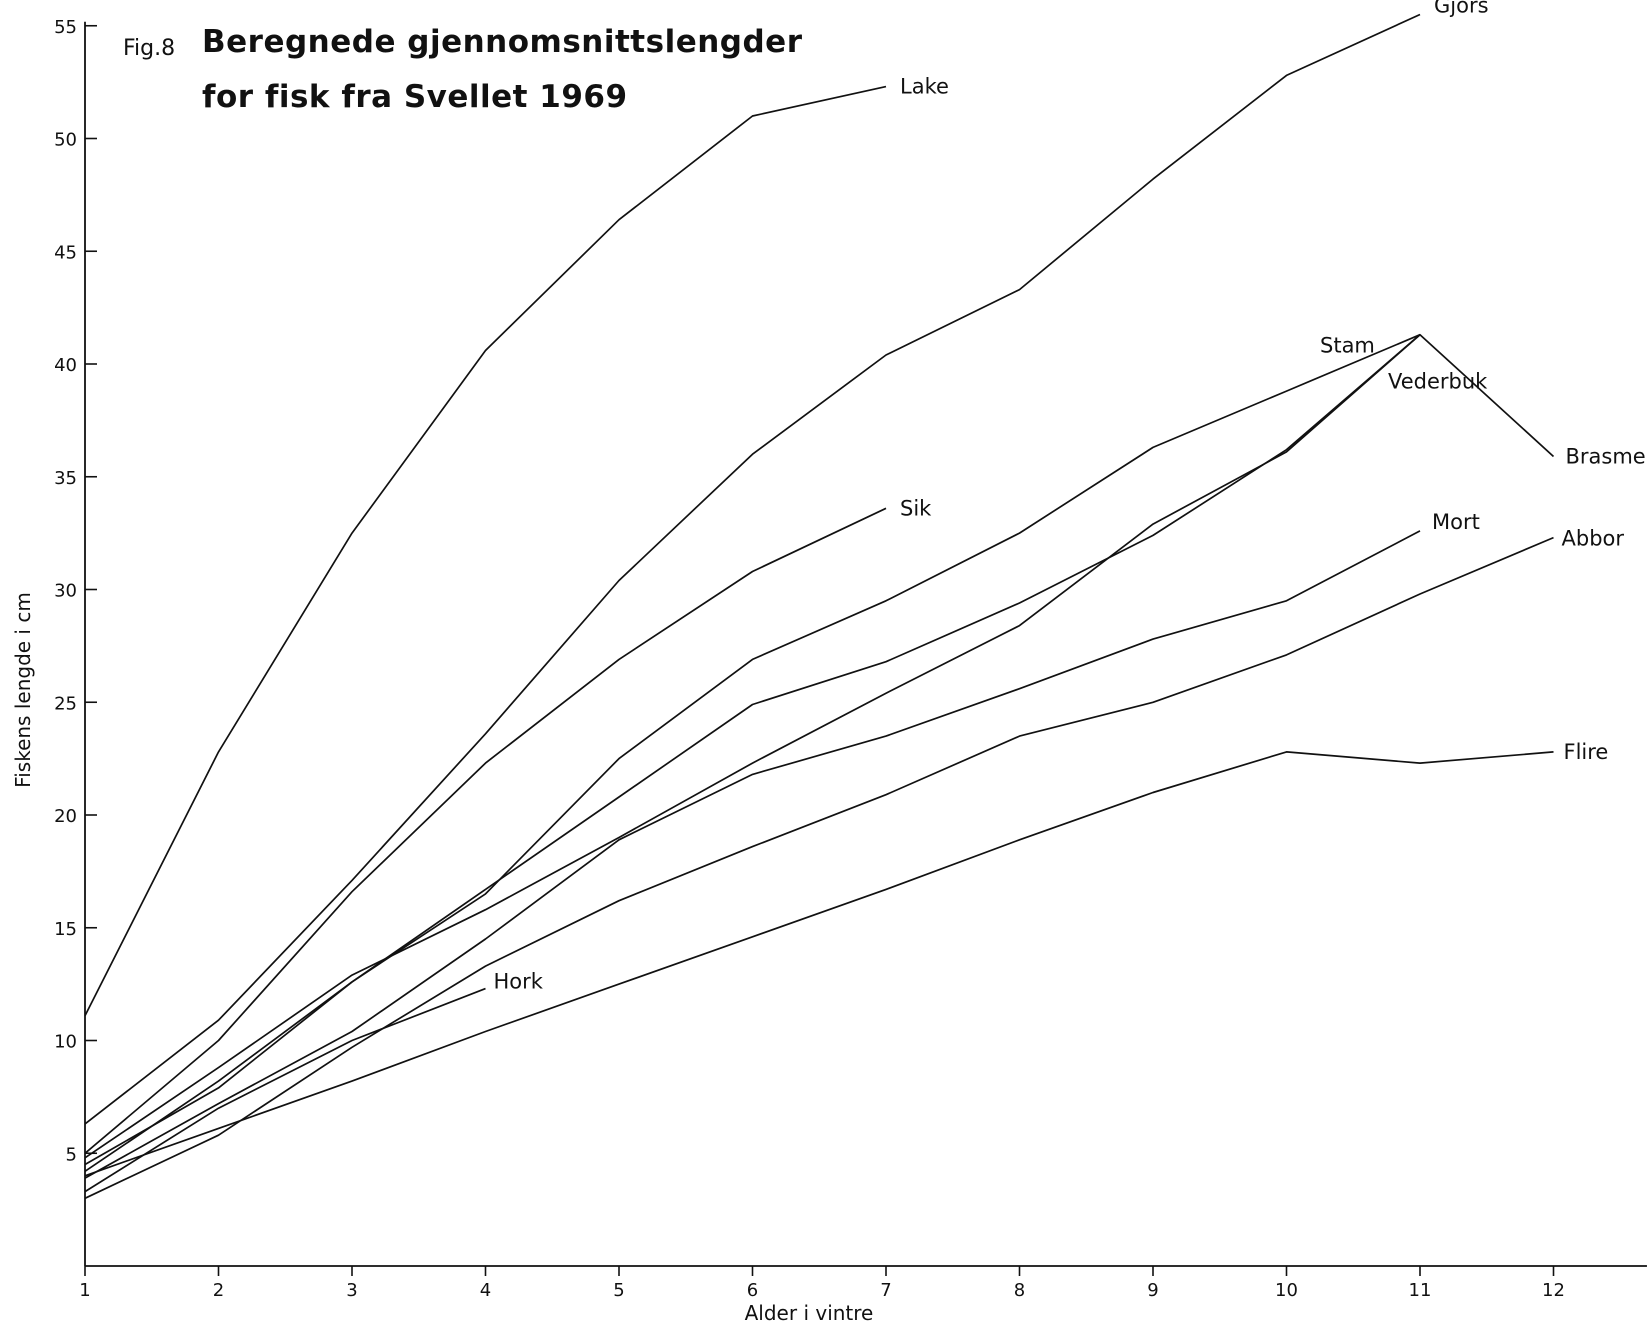  What do you see at coordinates (218, 1290) in the screenshot?
I see `x-tick-label: 2` at bounding box center [218, 1290].